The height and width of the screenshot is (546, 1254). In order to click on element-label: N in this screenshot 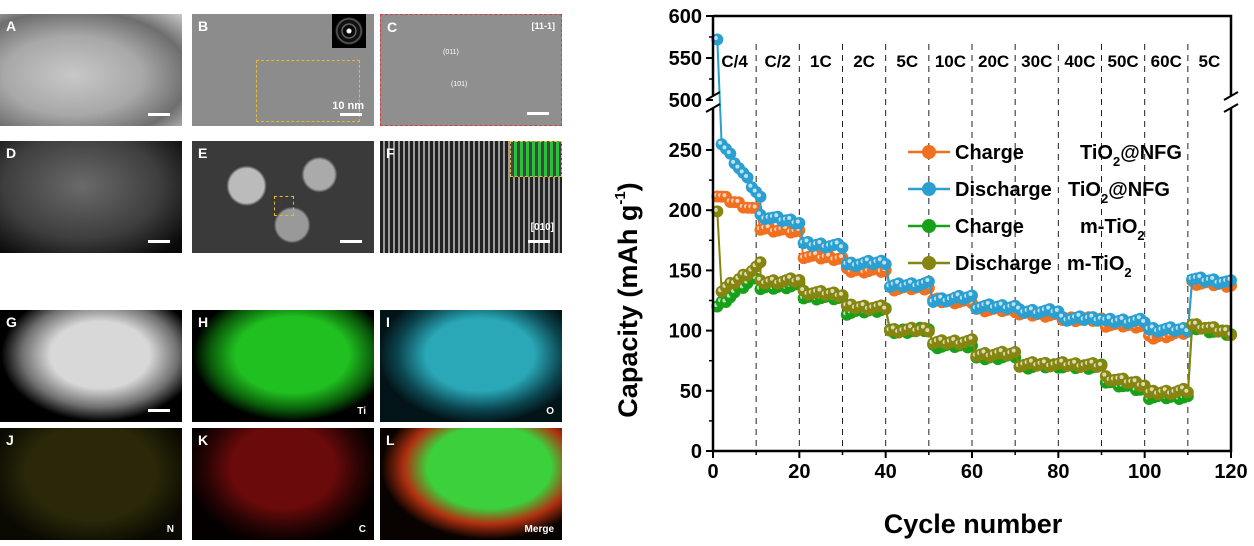, I will do `click(170, 529)`.